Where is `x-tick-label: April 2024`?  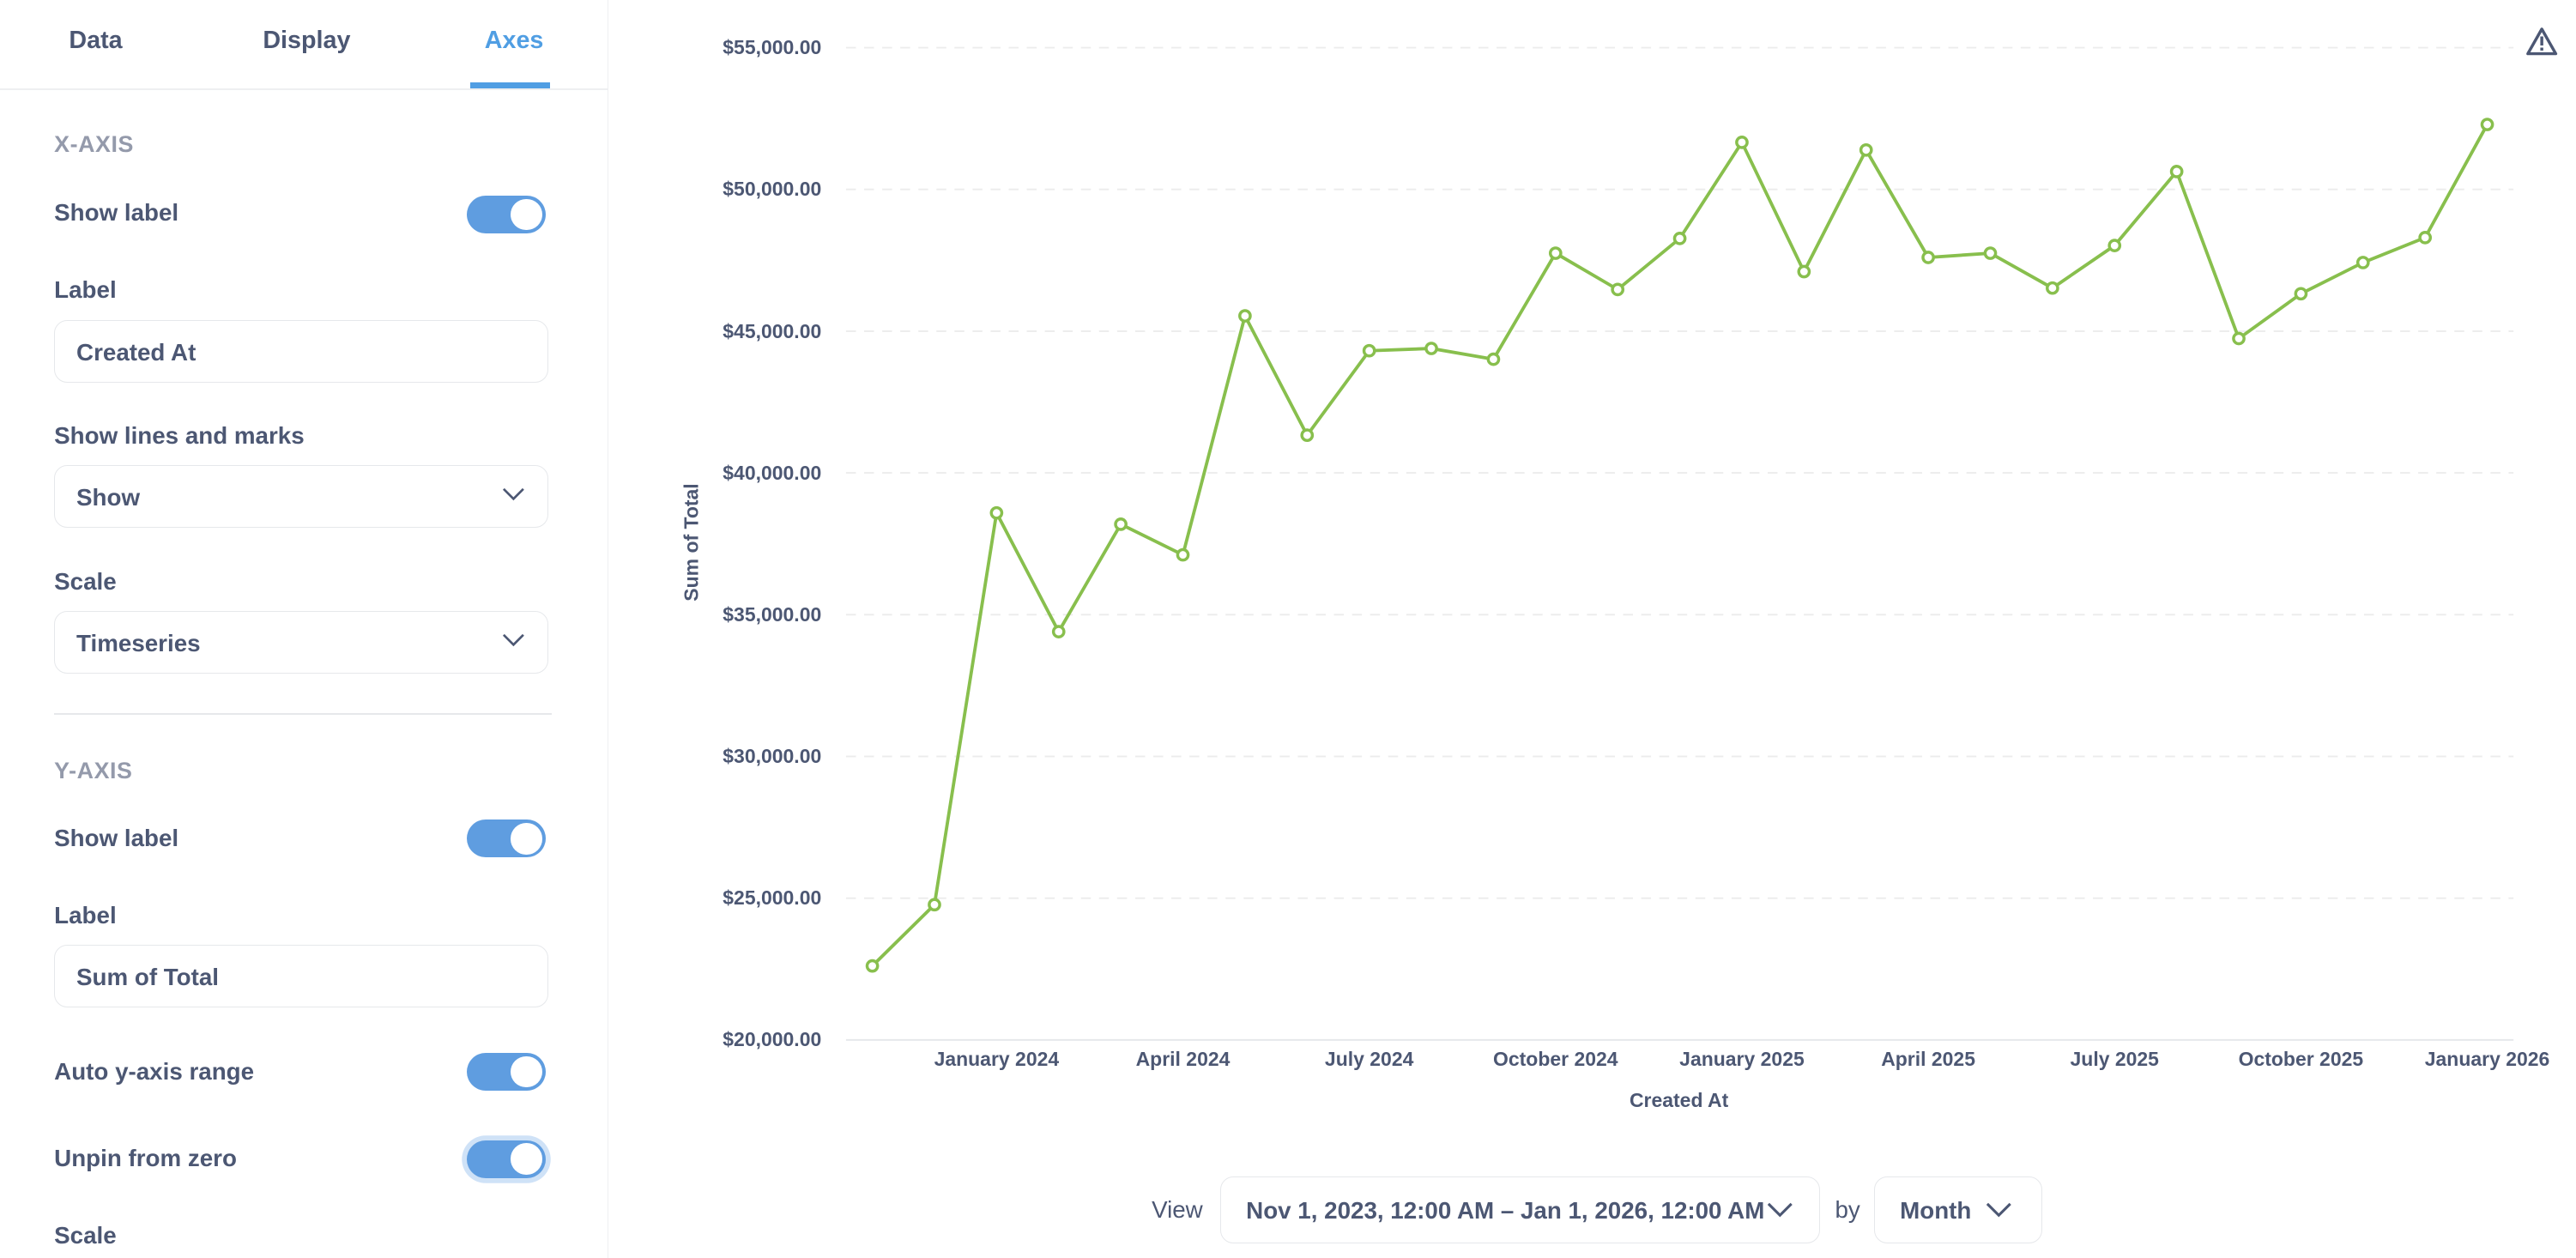
x-tick-label: April 2024 is located at coordinates (1183, 1059).